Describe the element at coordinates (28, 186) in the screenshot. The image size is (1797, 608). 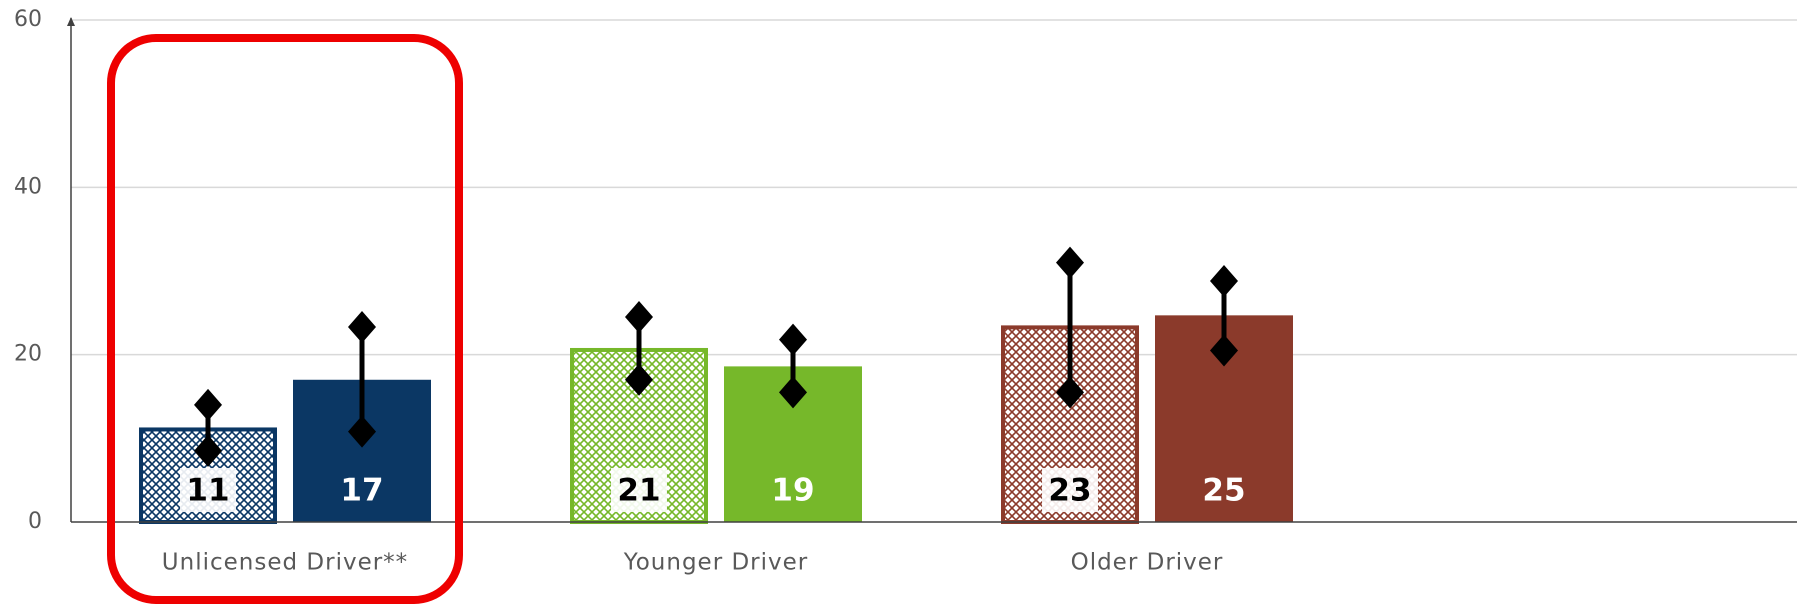
I see `y-tick-label: 40` at that location.